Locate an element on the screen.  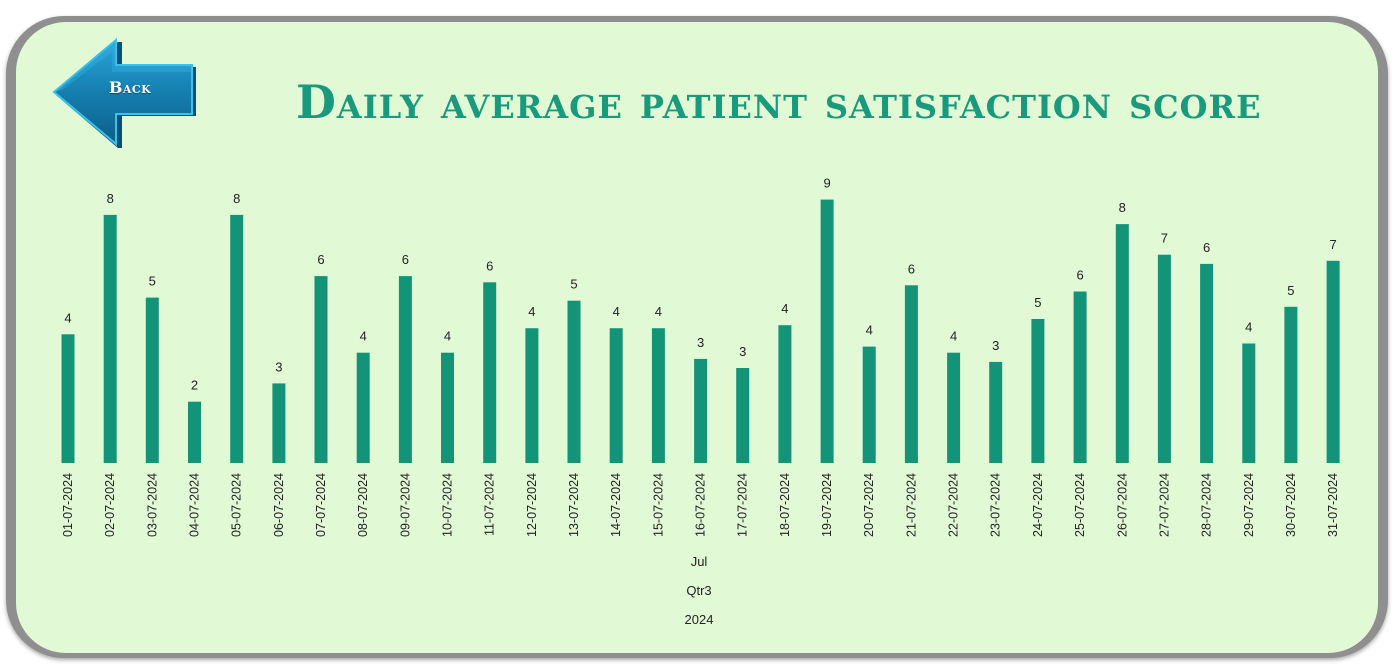
x-tick-label-20-07-2024: 20-07-2024 is located at coordinates (869, 505).